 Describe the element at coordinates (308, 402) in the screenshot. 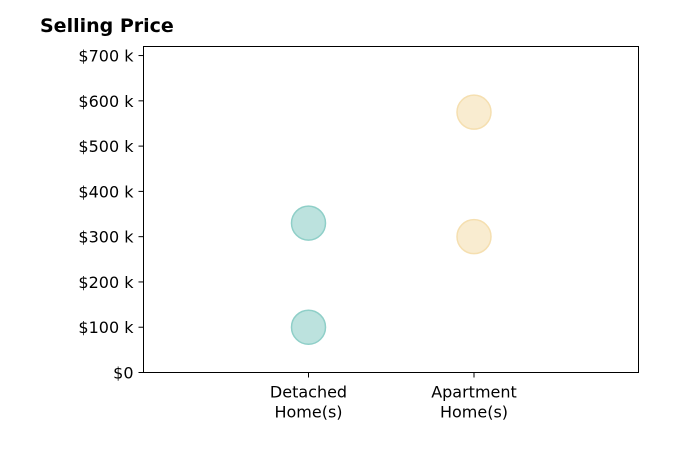

I see `x-tick-label: Detached Home(s)` at that location.